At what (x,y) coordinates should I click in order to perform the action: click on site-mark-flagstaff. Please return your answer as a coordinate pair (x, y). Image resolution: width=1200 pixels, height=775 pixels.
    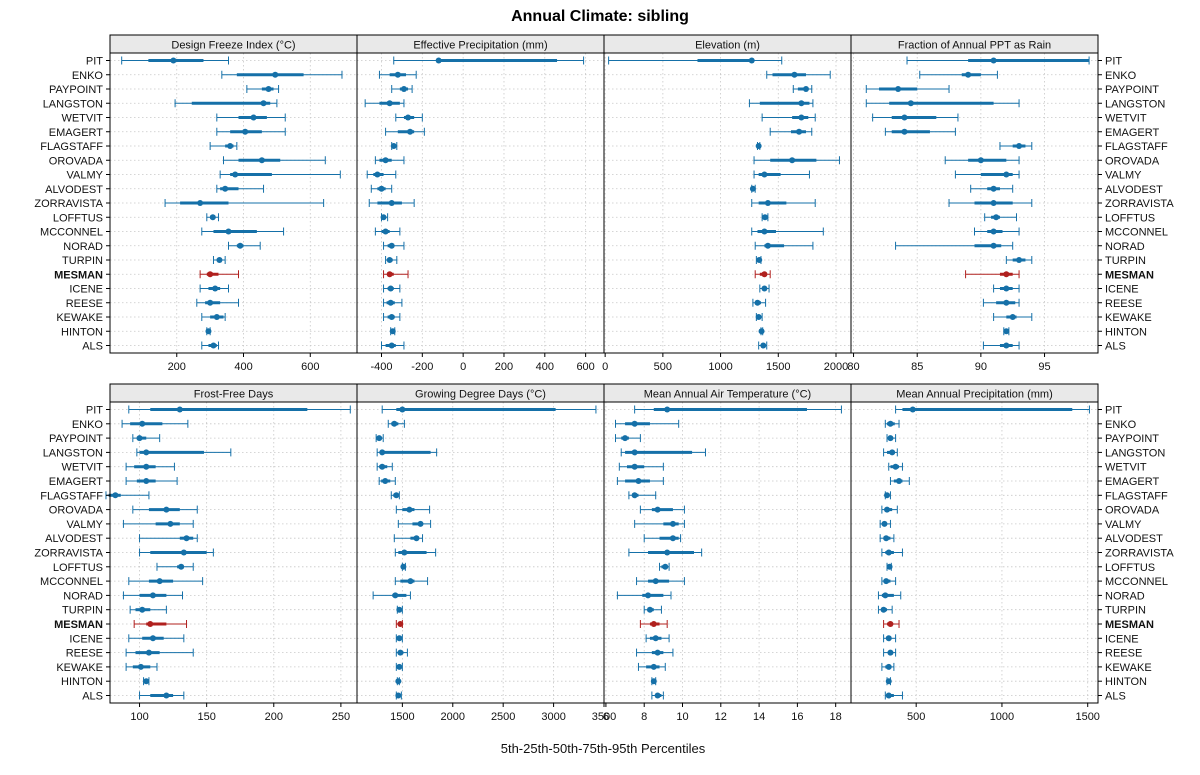
    Looking at the image, I should click on (394, 146).